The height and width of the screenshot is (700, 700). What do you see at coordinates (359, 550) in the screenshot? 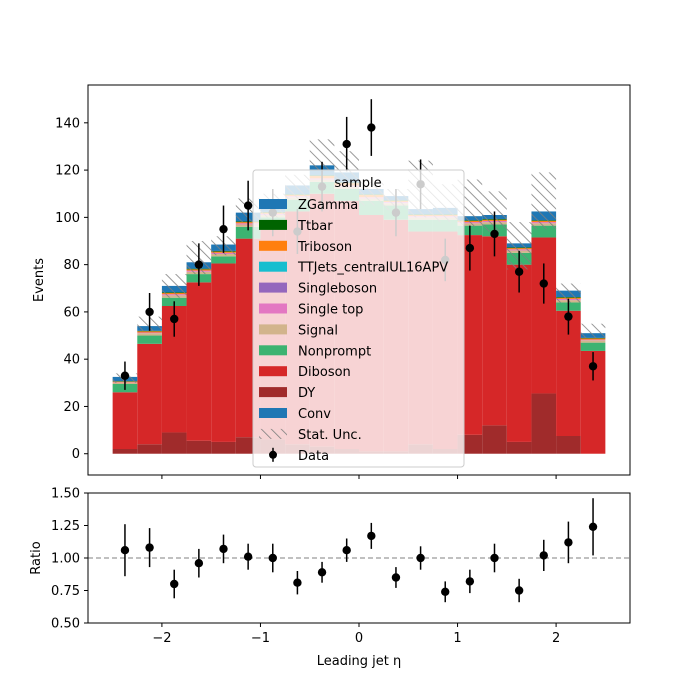
I see `ratio-points-group` at bounding box center [359, 550].